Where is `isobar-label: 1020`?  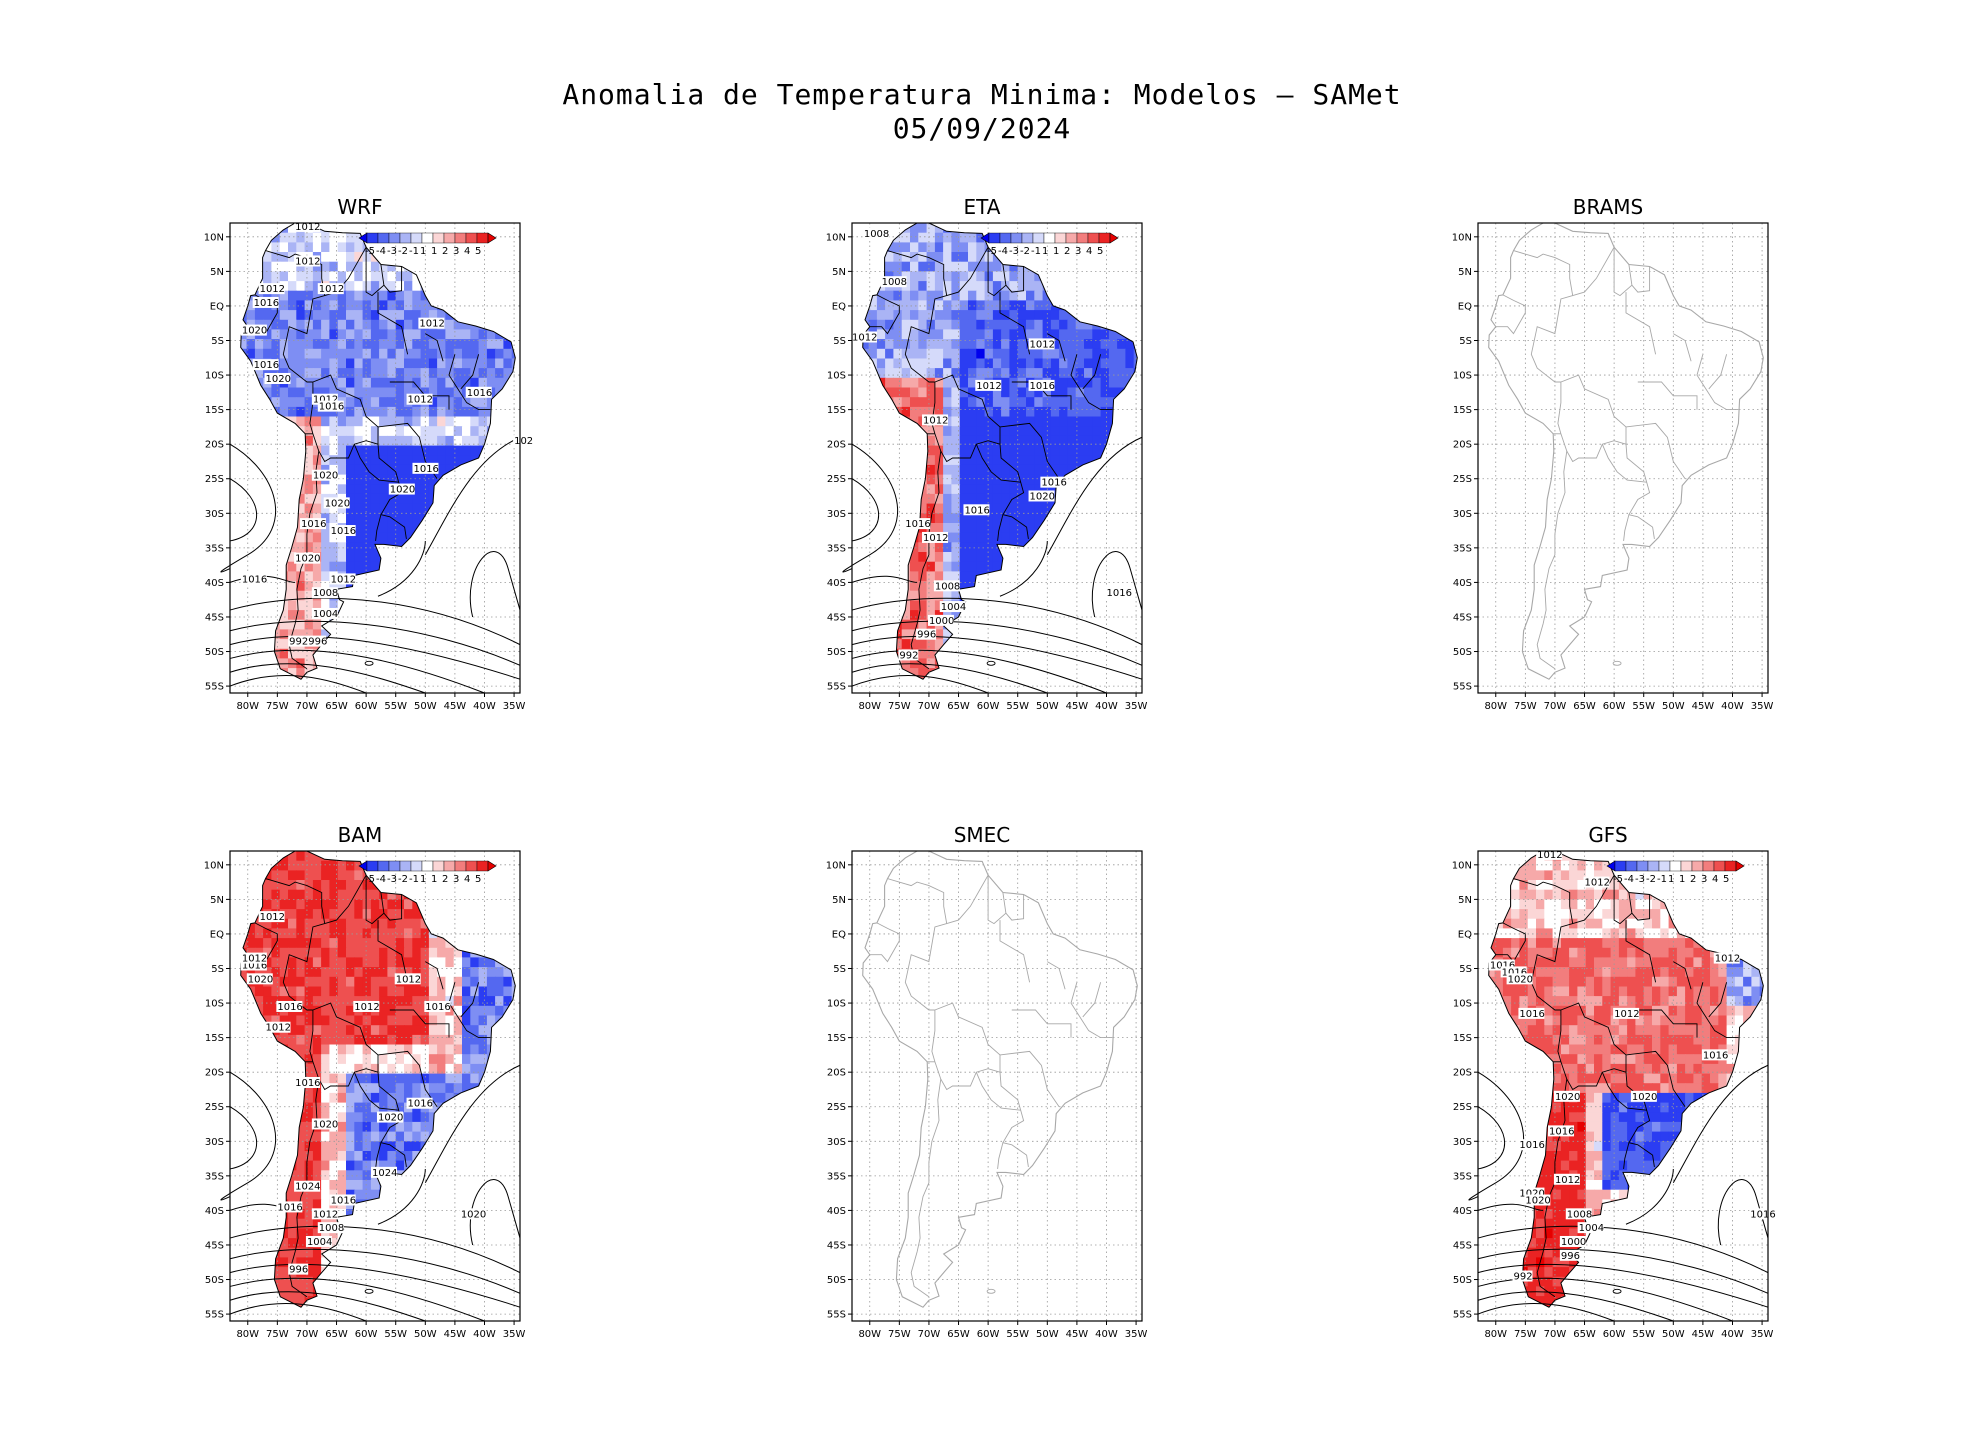
isobar-label: 1020 is located at coordinates (337, 503).